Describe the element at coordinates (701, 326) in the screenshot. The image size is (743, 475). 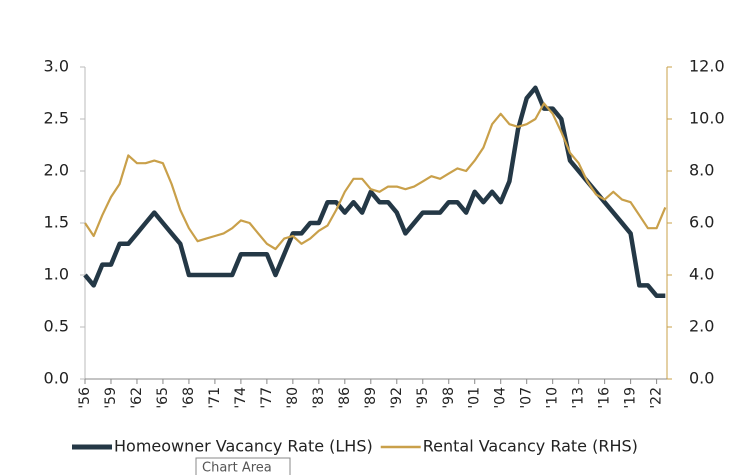
I see `y2-tick-label: 2.0` at that location.